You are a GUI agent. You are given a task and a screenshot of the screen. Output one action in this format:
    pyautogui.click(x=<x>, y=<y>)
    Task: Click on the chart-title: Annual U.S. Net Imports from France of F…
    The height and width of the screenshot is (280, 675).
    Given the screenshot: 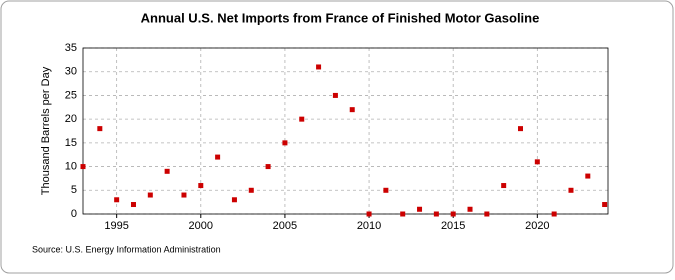 What is the action you would take?
    pyautogui.click(x=340, y=17)
    